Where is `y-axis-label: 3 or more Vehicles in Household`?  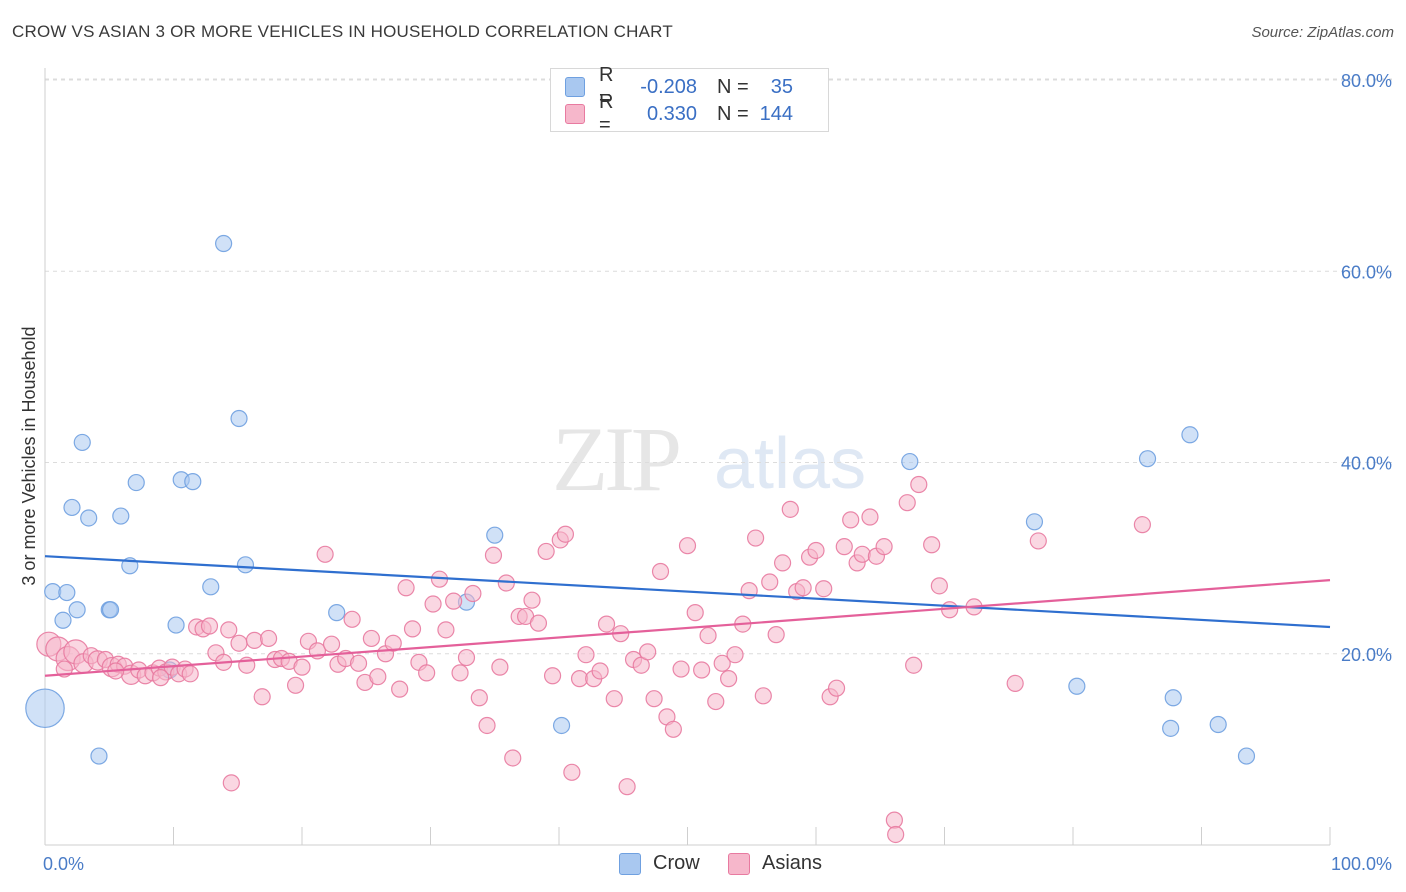
y-axis-label: 3 or more Vehicles in Household is located at coordinates (29, 455).